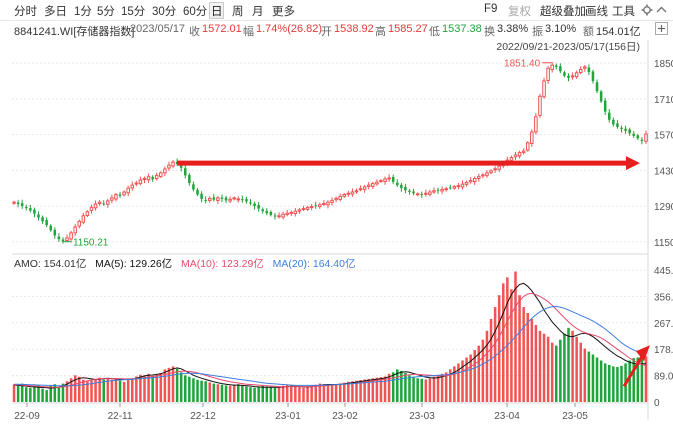  I want to click on high-value: 1585.27, so click(408, 29).